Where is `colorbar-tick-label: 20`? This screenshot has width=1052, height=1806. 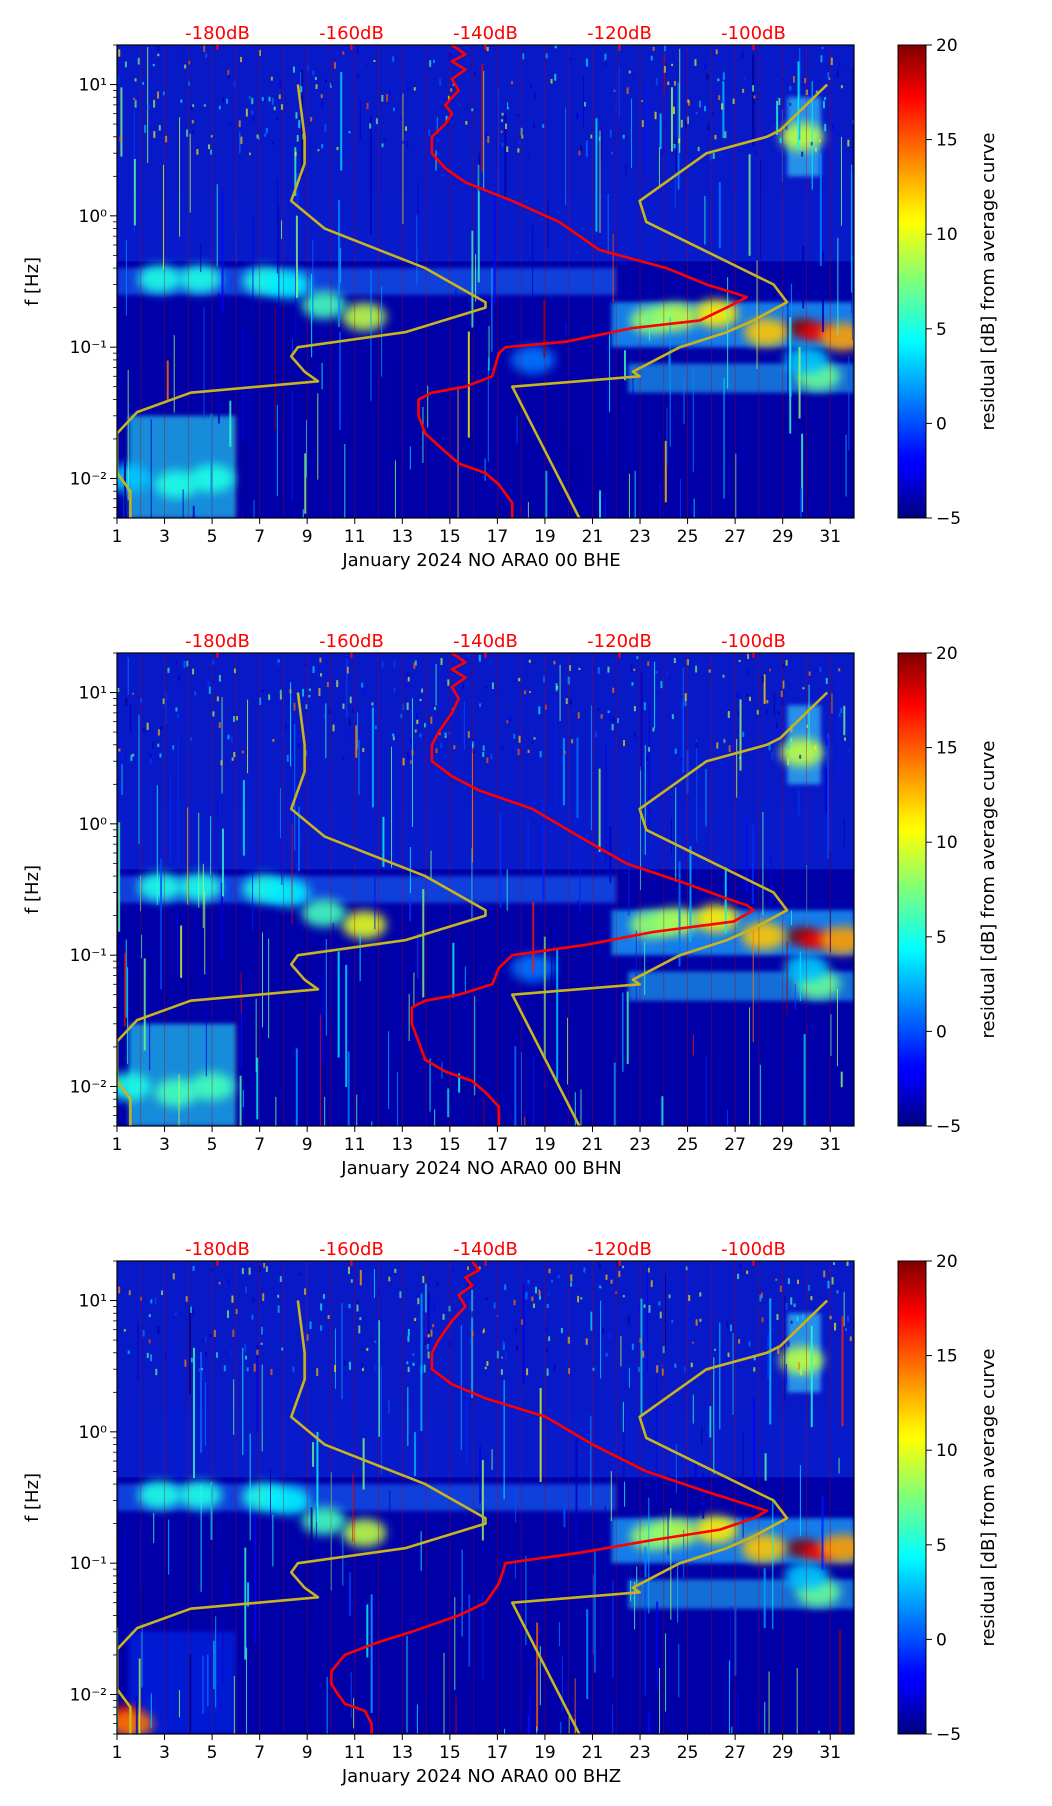 colorbar-tick-label: 20 is located at coordinates (947, 1262).